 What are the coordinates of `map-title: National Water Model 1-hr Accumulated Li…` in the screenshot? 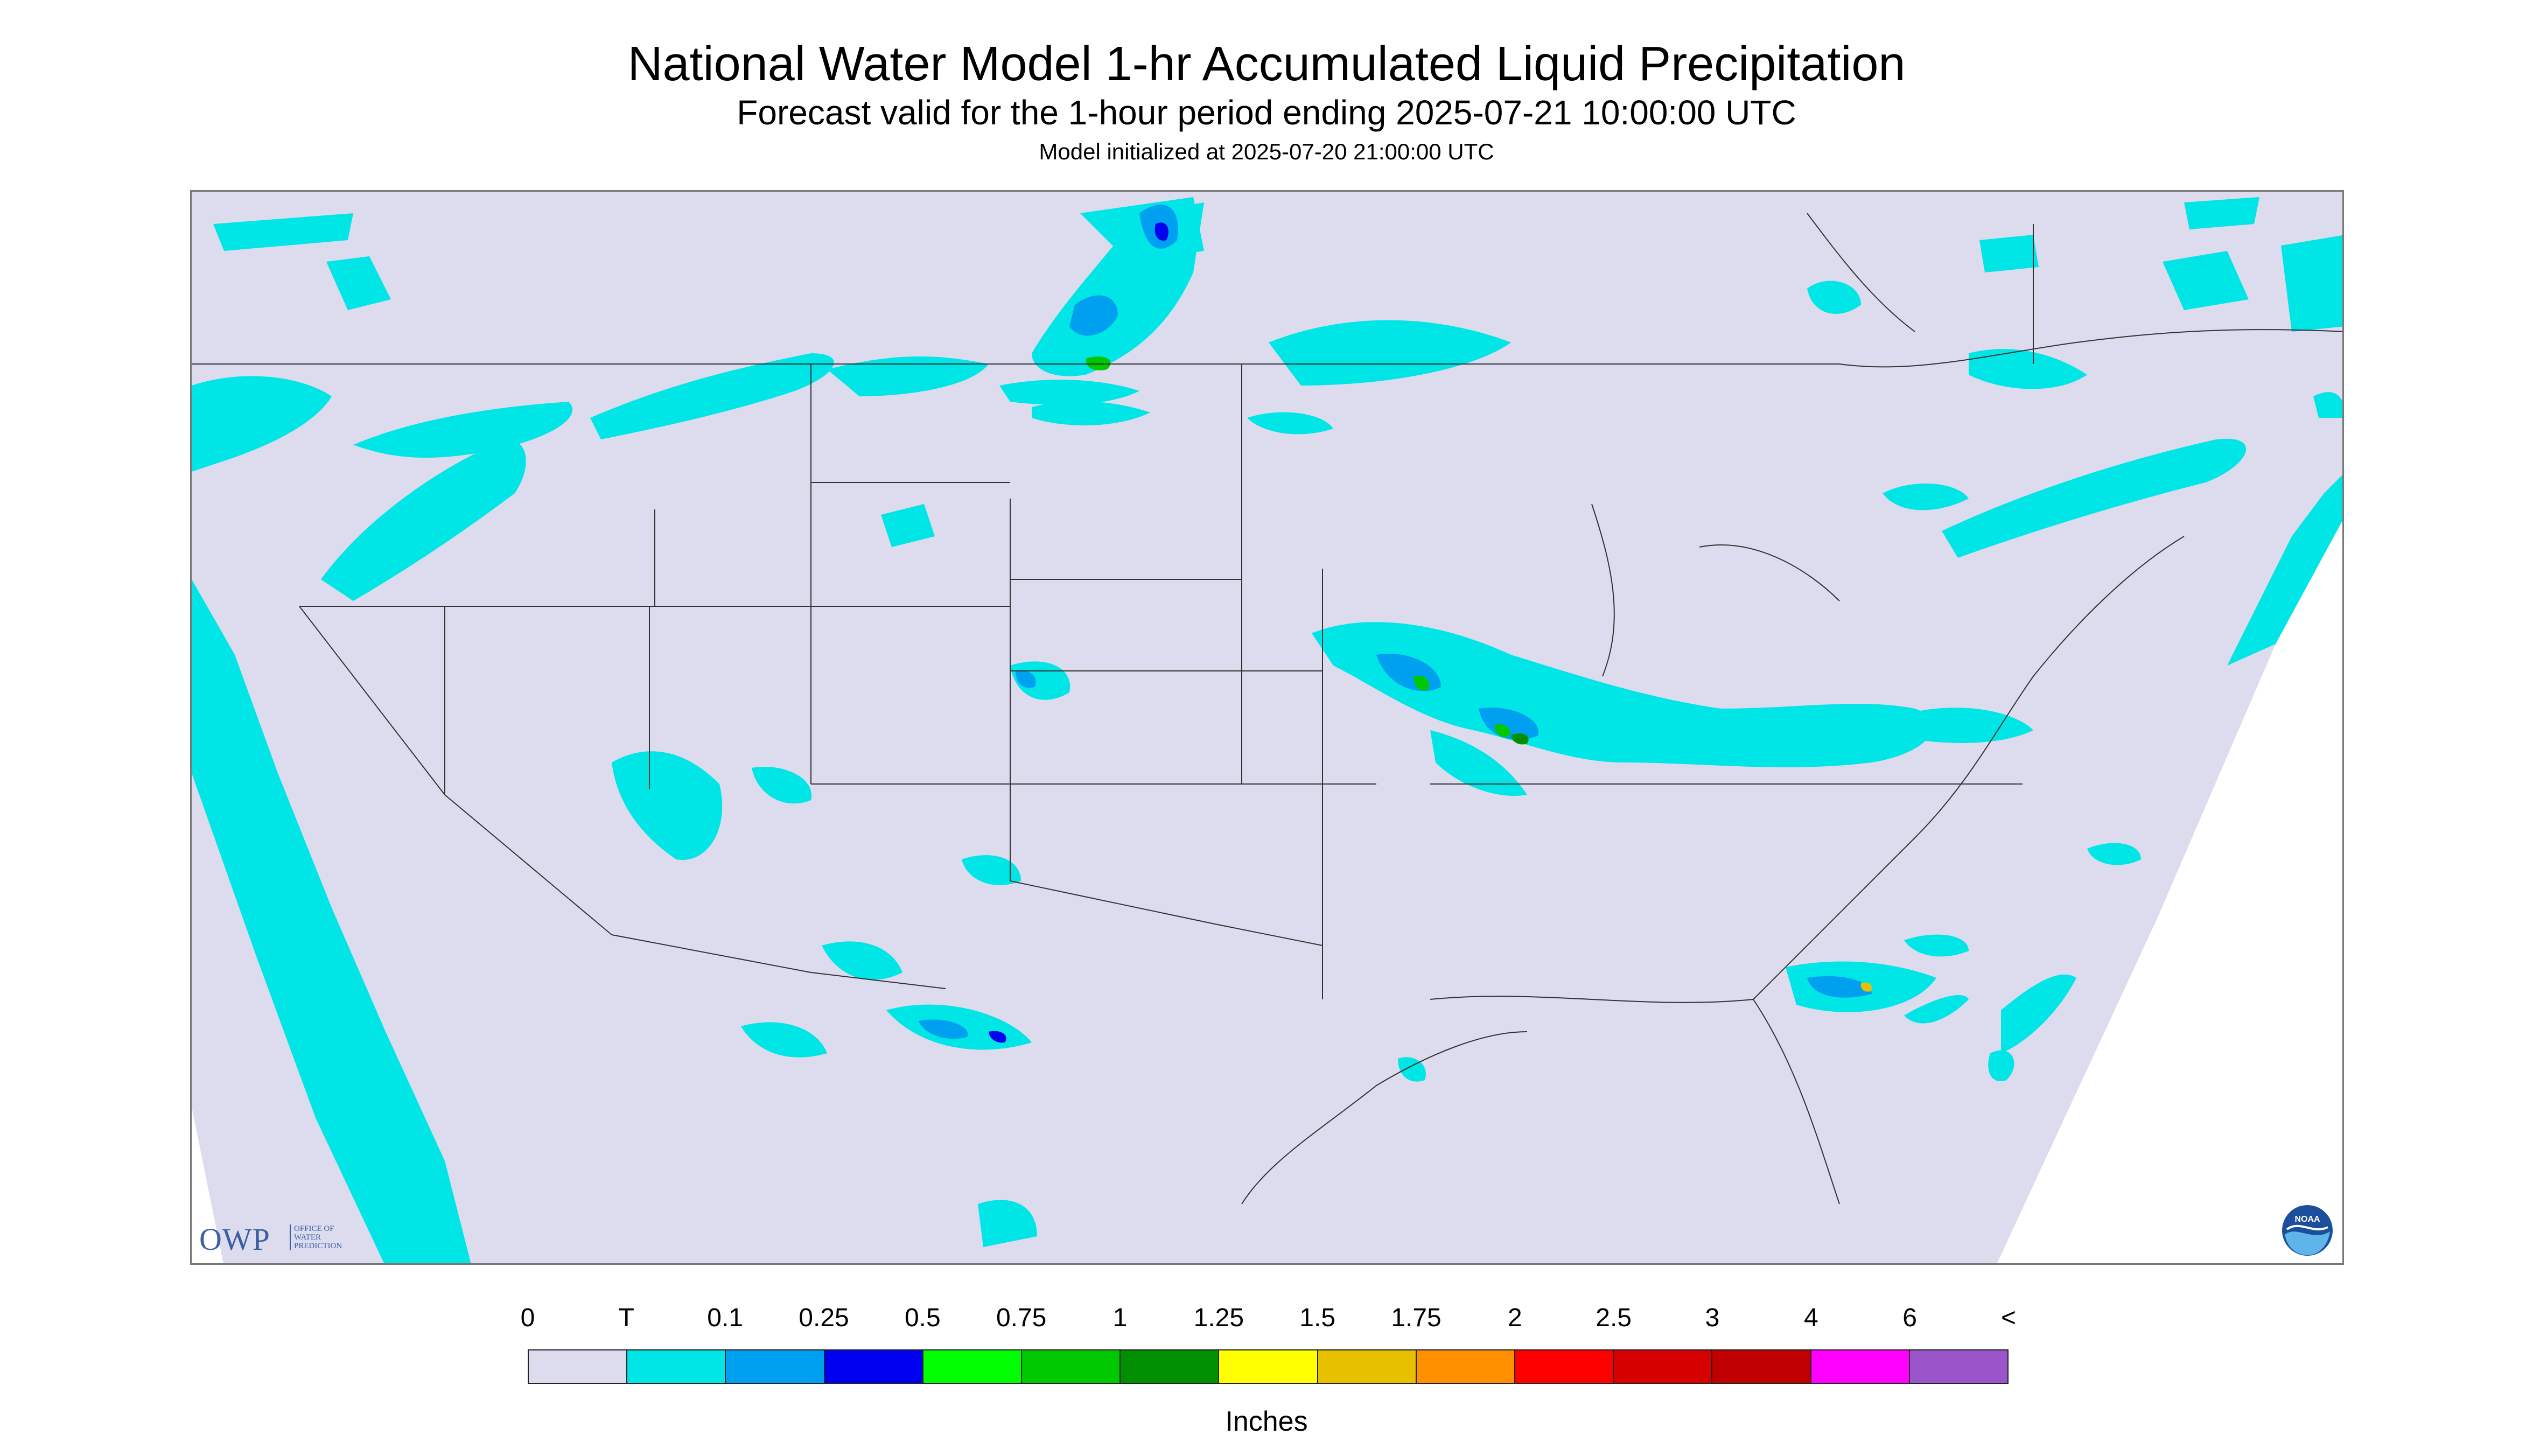 It's located at (1266, 64).